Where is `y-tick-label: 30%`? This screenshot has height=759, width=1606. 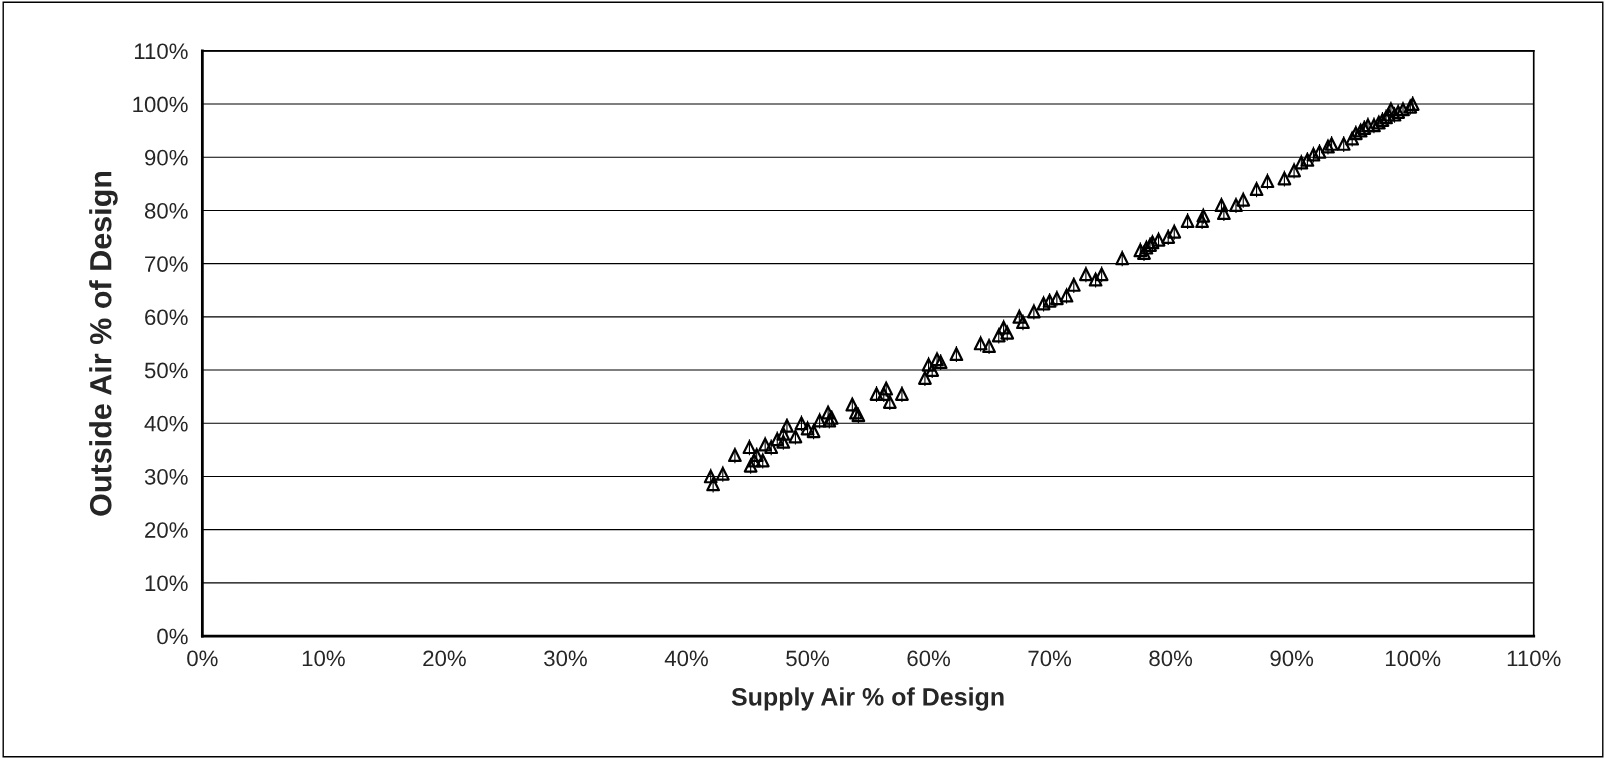 y-tick-label: 30% is located at coordinates (166, 476).